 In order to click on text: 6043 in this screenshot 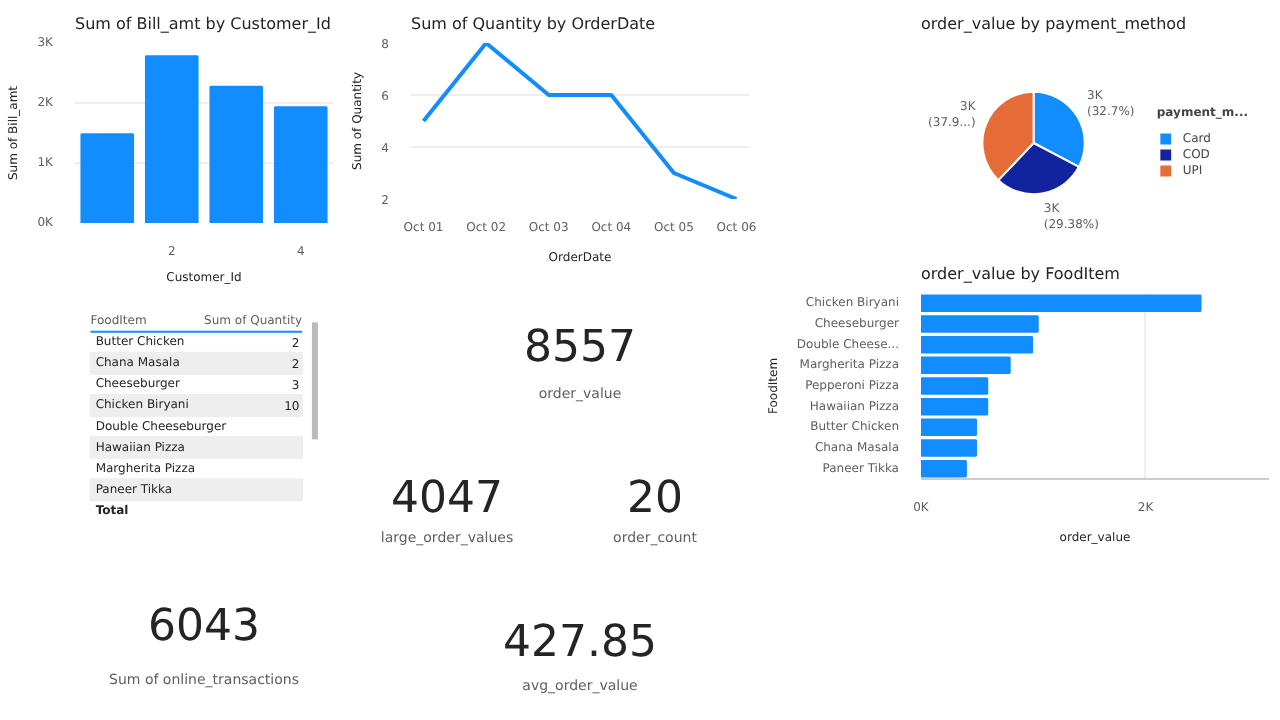, I will do `click(204, 626)`.